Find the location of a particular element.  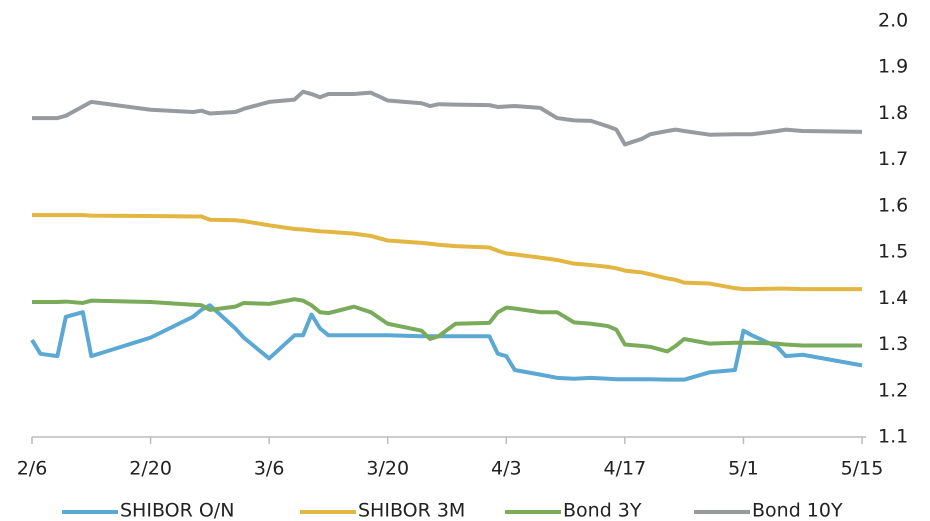

x-tick-label: 3/20 is located at coordinates (387, 469).